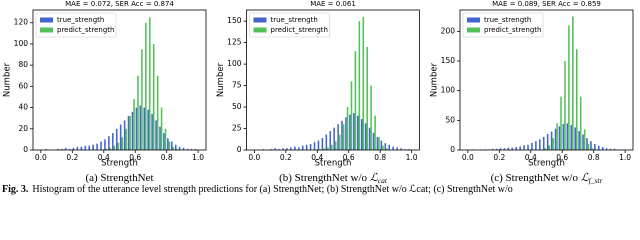  What do you see at coordinates (119, 178) in the screenshot?
I see `subcaption-text: (a) StrengthNet` at bounding box center [119, 178].